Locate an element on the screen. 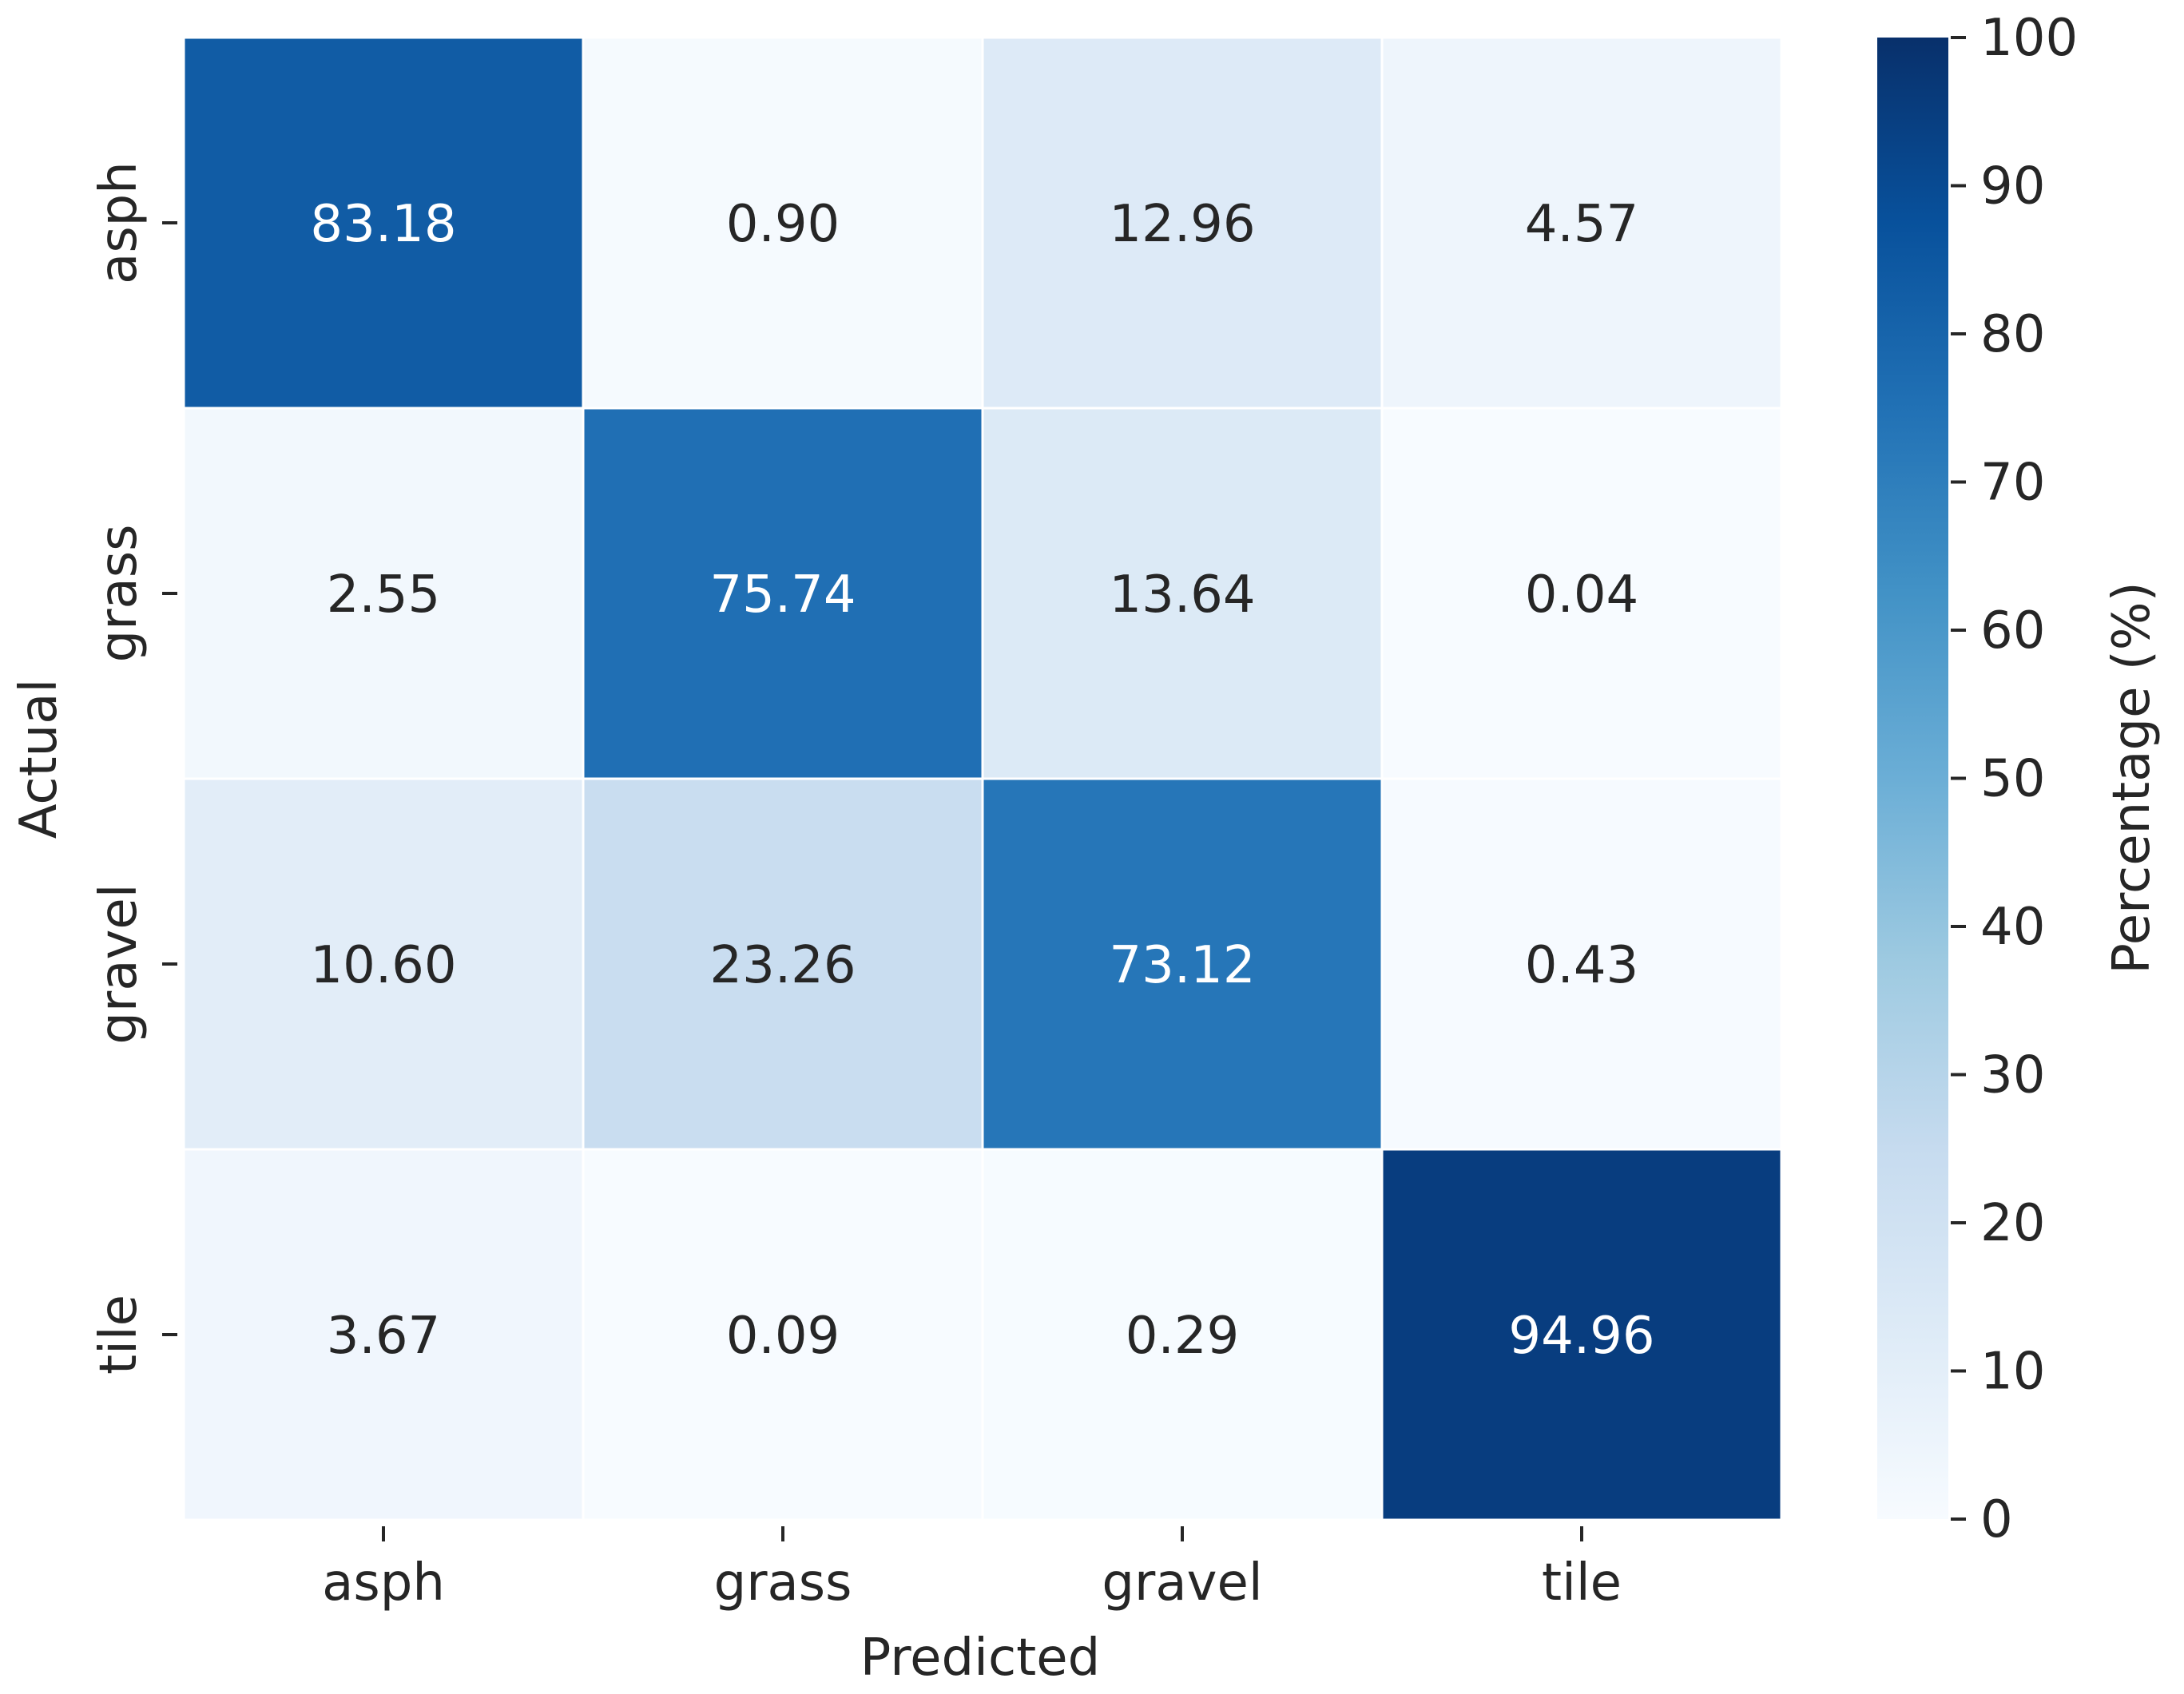 This screenshot has width=2184, height=1694. heatmap-cell-label: 2.55 is located at coordinates (384, 595).